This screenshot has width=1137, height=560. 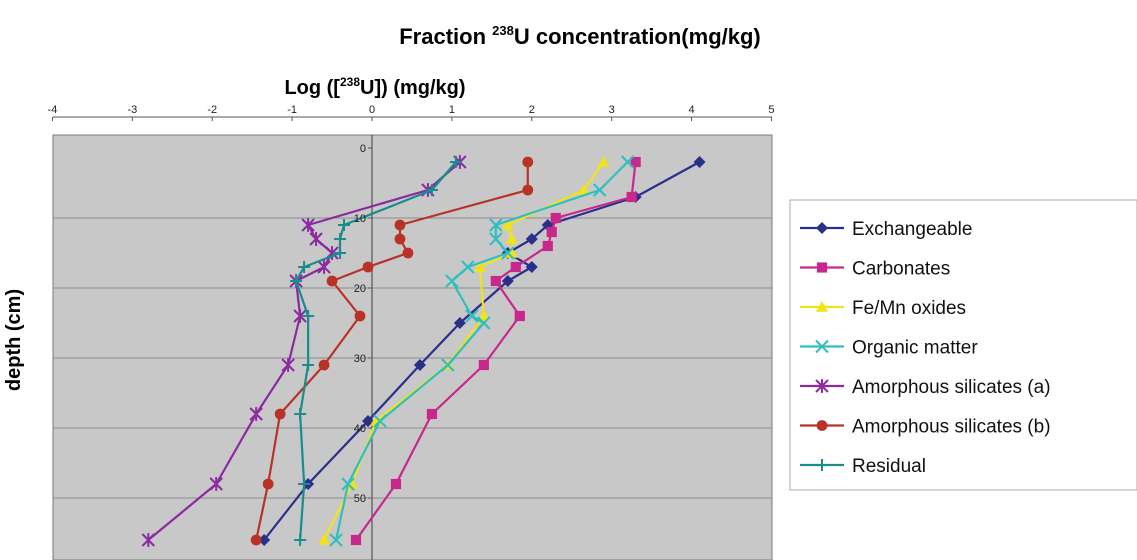 What do you see at coordinates (771, 110) in the screenshot?
I see `x-tick-label: 5` at bounding box center [771, 110].